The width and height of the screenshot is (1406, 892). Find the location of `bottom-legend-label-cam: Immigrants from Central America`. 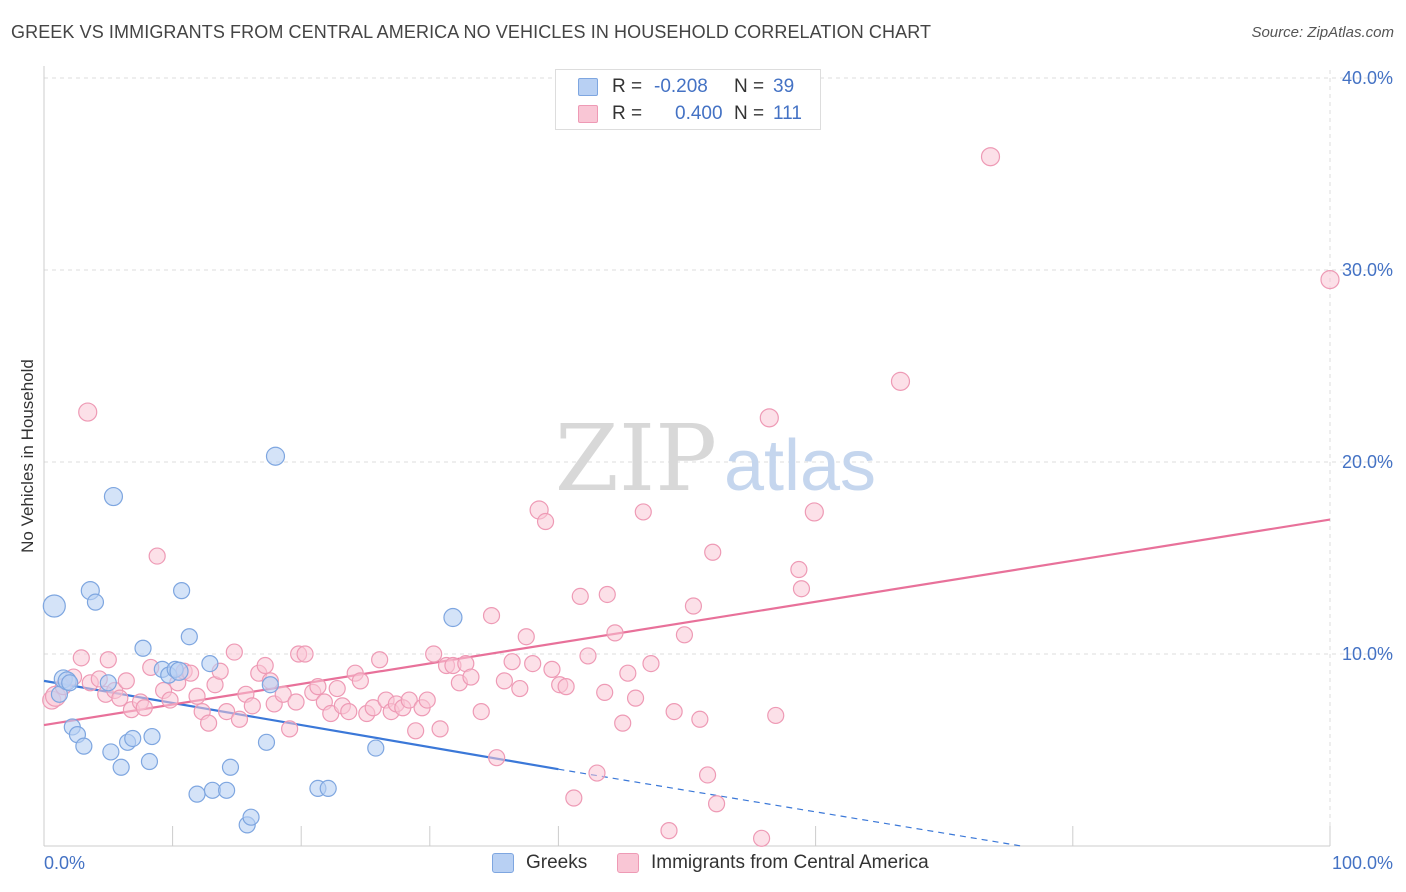

bottom-legend-label-cam: Immigrants from Central America is located at coordinates (790, 862).